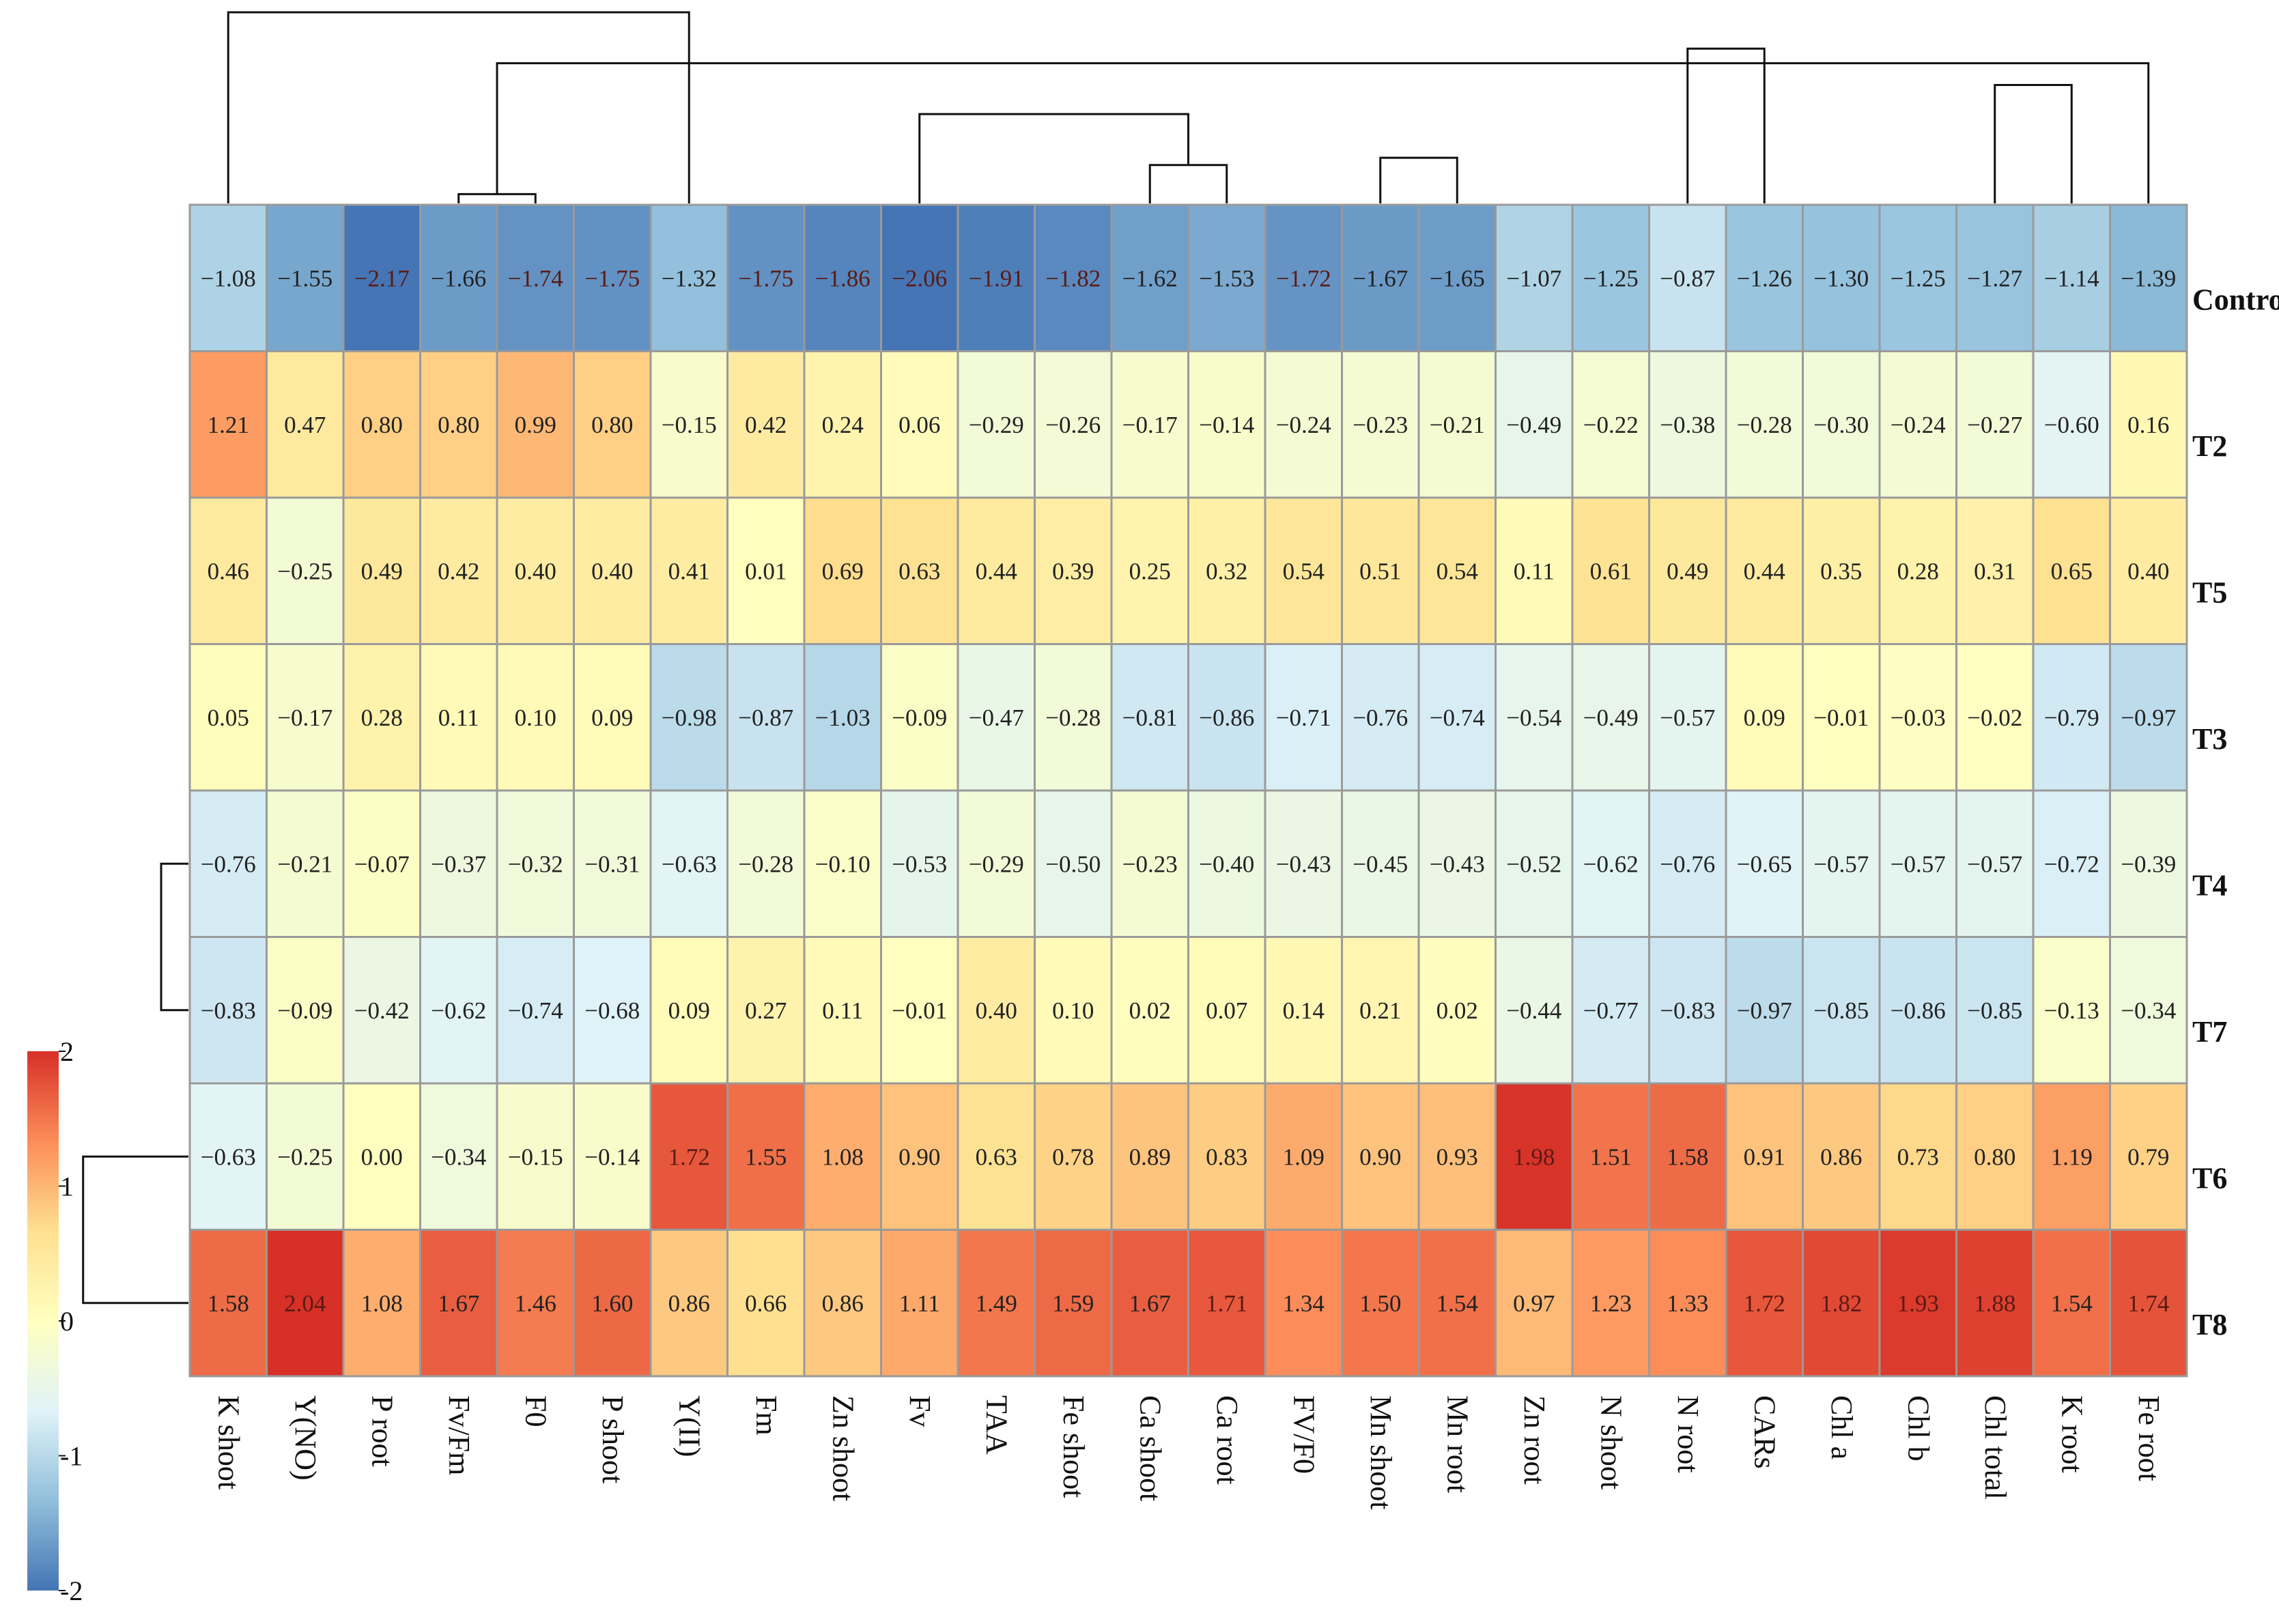  Describe the element at coordinates (458, 864) in the screenshot. I see `cell-value-label: −0.37` at that location.